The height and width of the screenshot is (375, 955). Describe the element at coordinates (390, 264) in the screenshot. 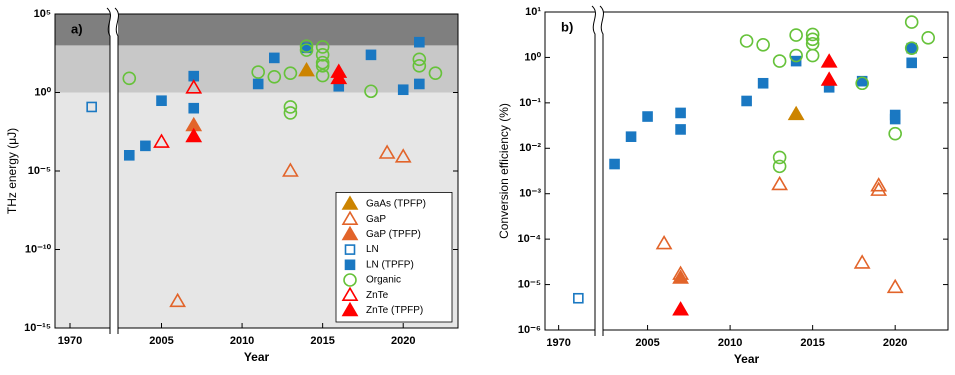

I see `legend-label: LN (TPFP)` at that location.